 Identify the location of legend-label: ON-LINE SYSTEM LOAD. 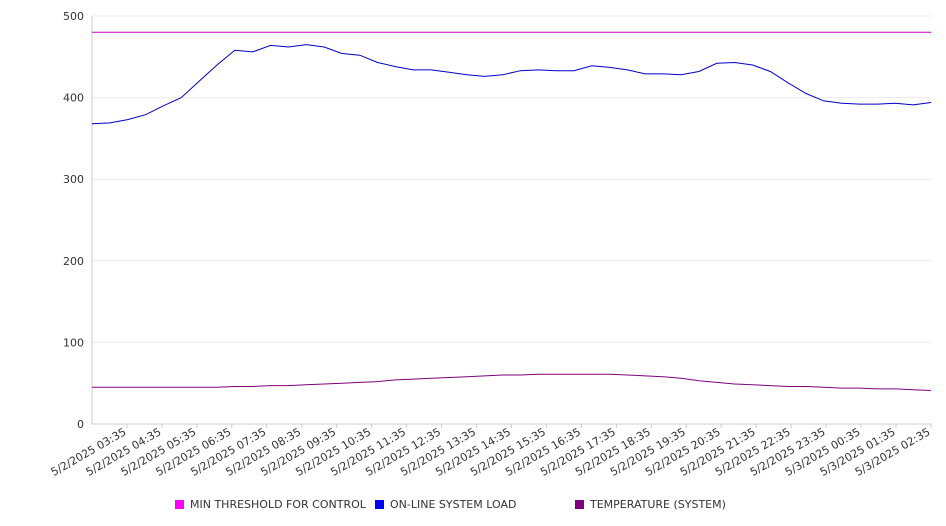
(453, 504).